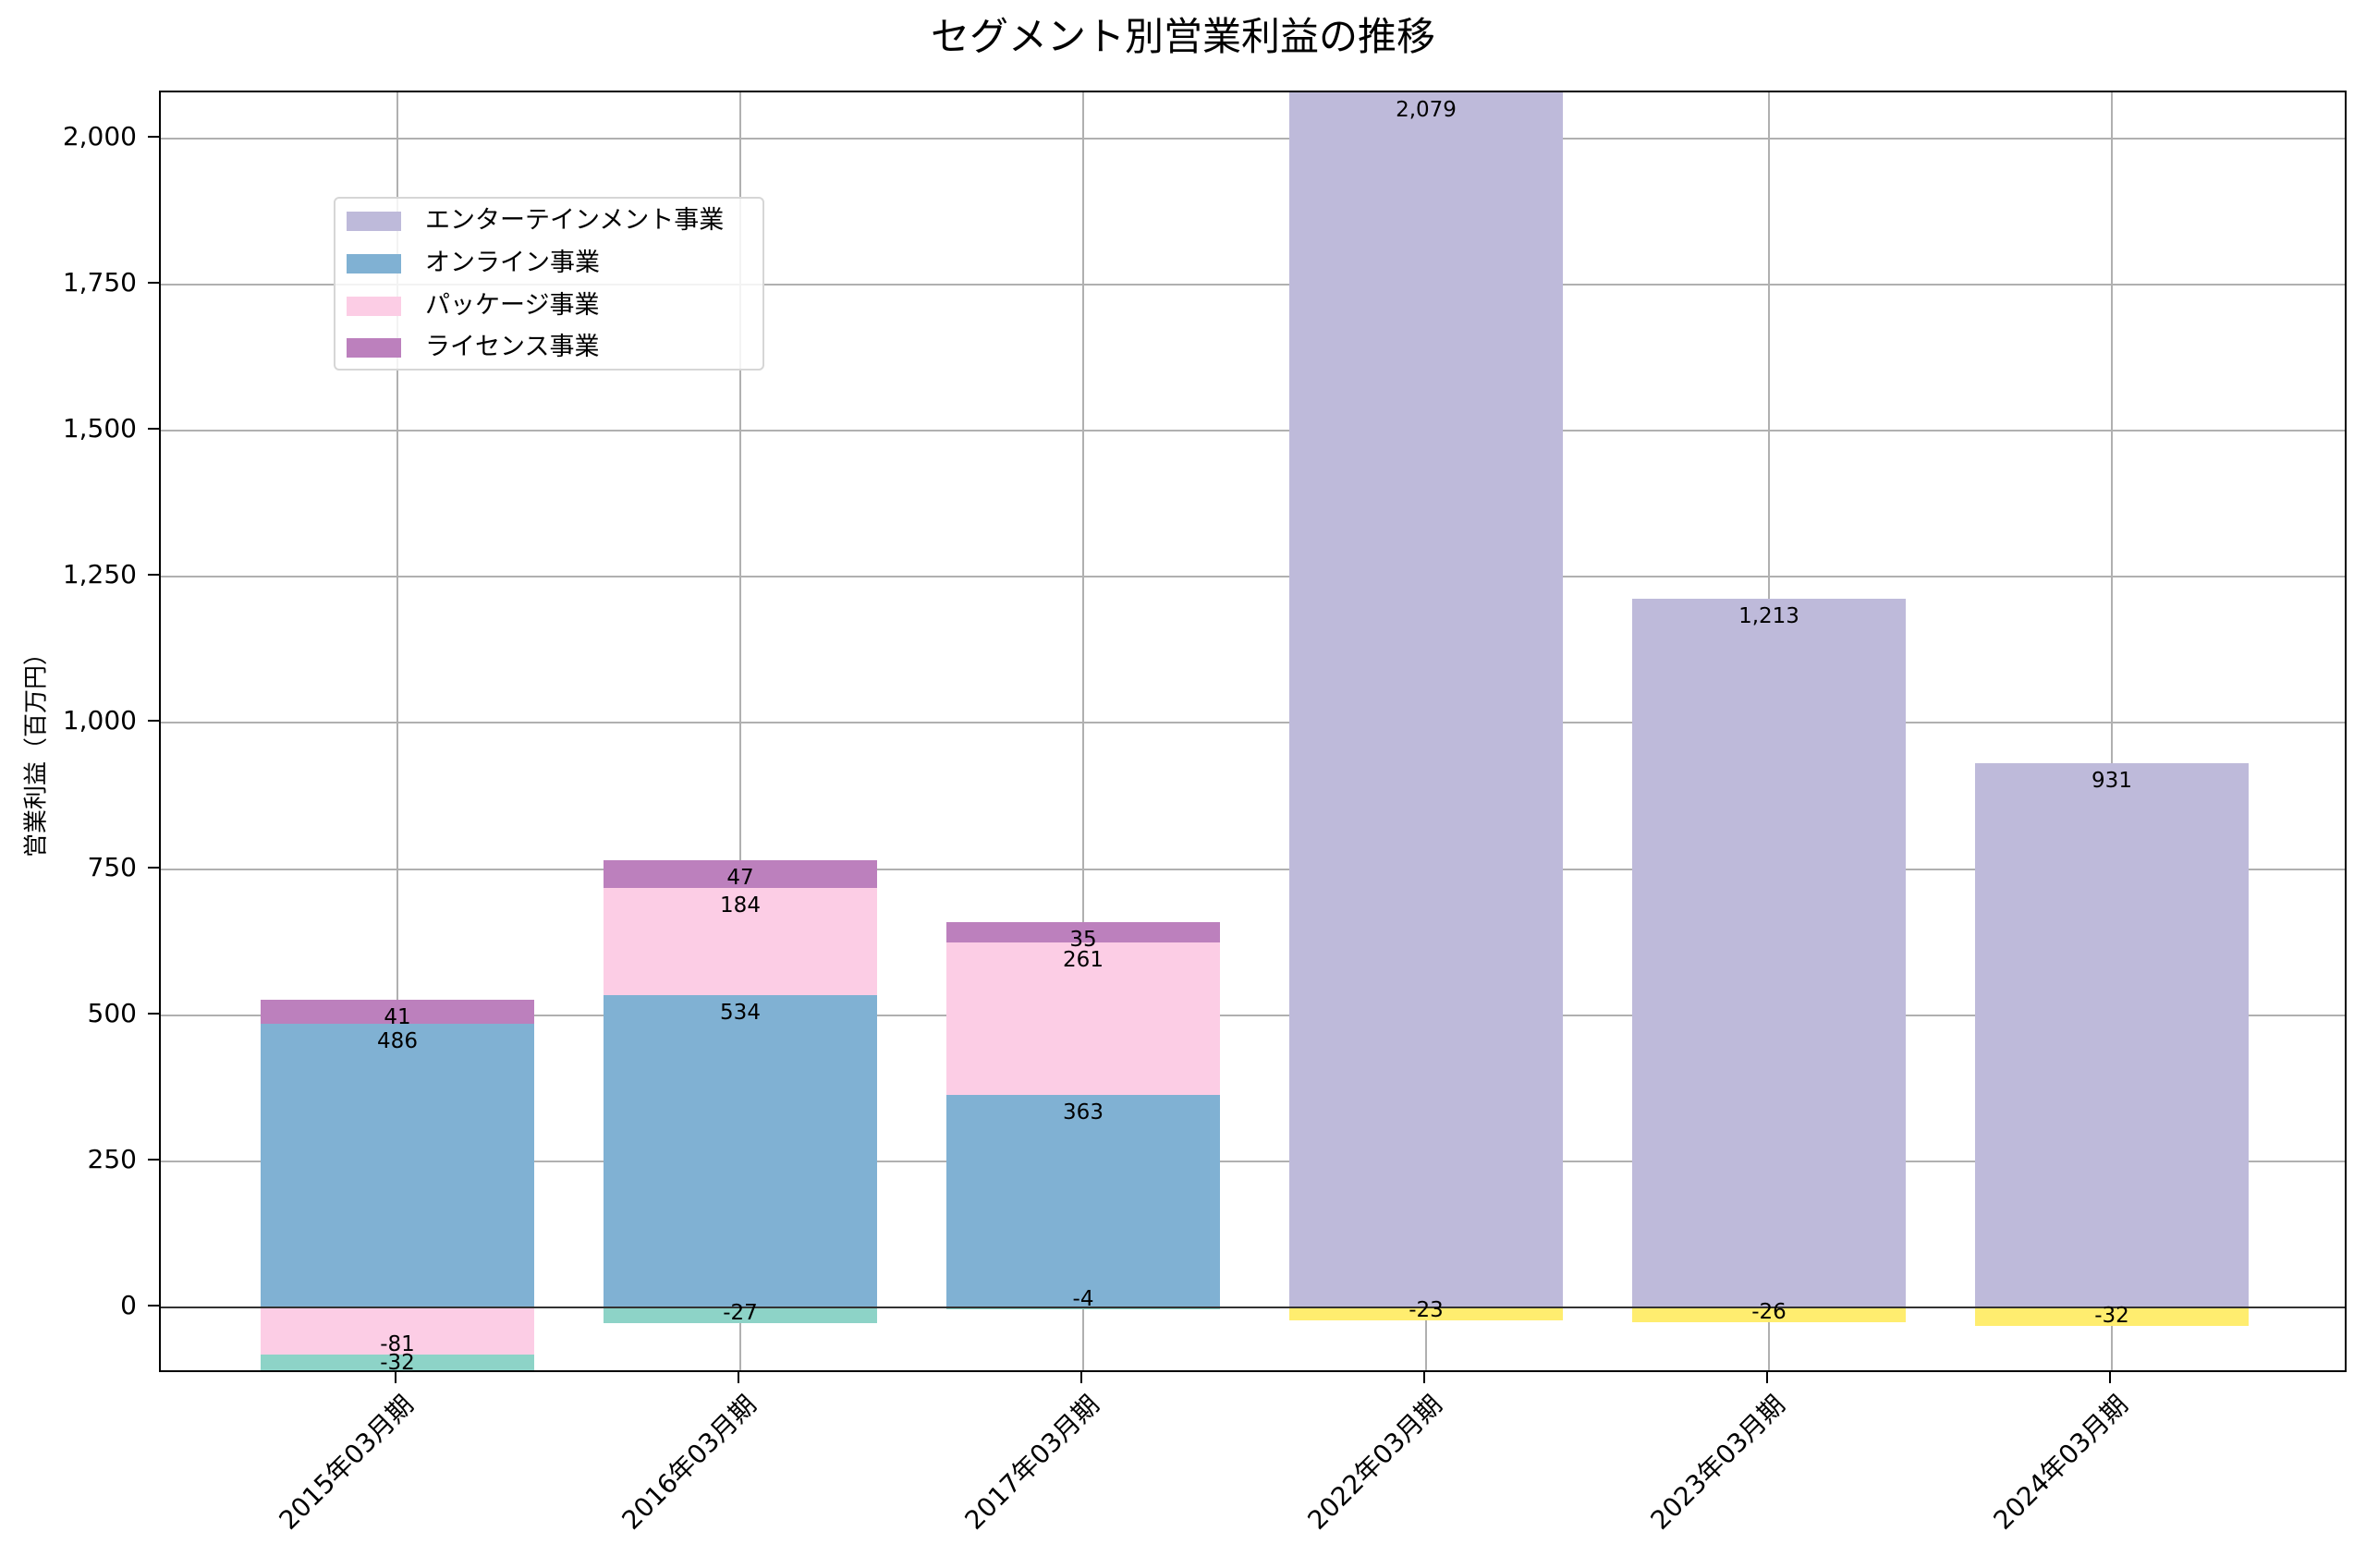 The width and height of the screenshot is (2366, 1568). Describe the element at coordinates (36, 749) in the screenshot. I see `y-axis-label: 営業利益（百万円）` at that location.